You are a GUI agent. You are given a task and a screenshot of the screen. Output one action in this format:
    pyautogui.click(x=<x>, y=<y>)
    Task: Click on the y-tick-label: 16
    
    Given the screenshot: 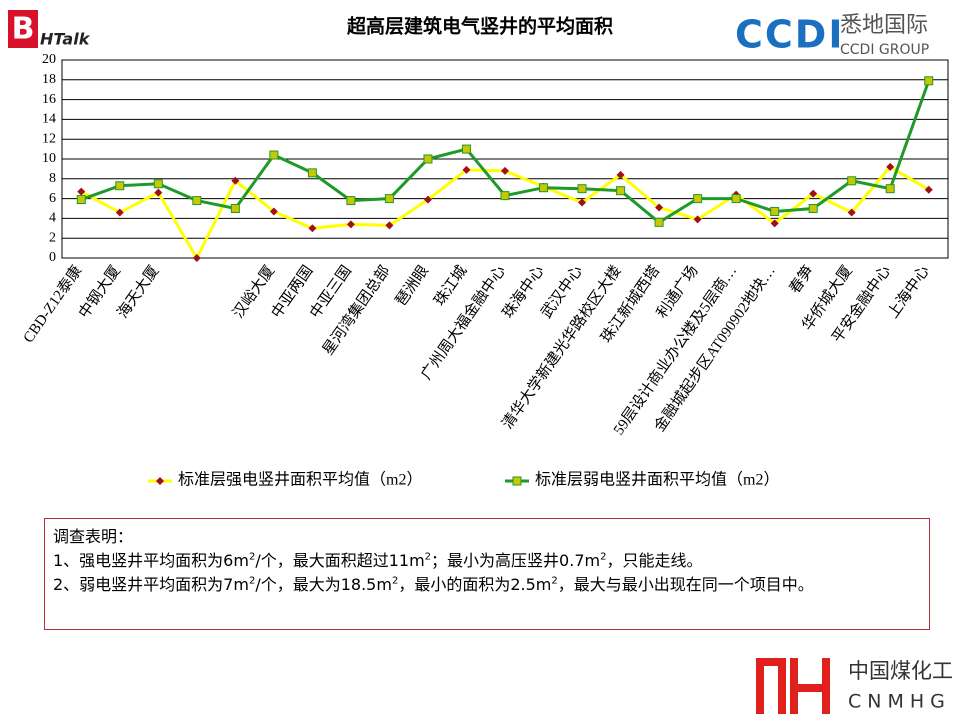 What is the action you would take?
    pyautogui.click(x=49, y=99)
    